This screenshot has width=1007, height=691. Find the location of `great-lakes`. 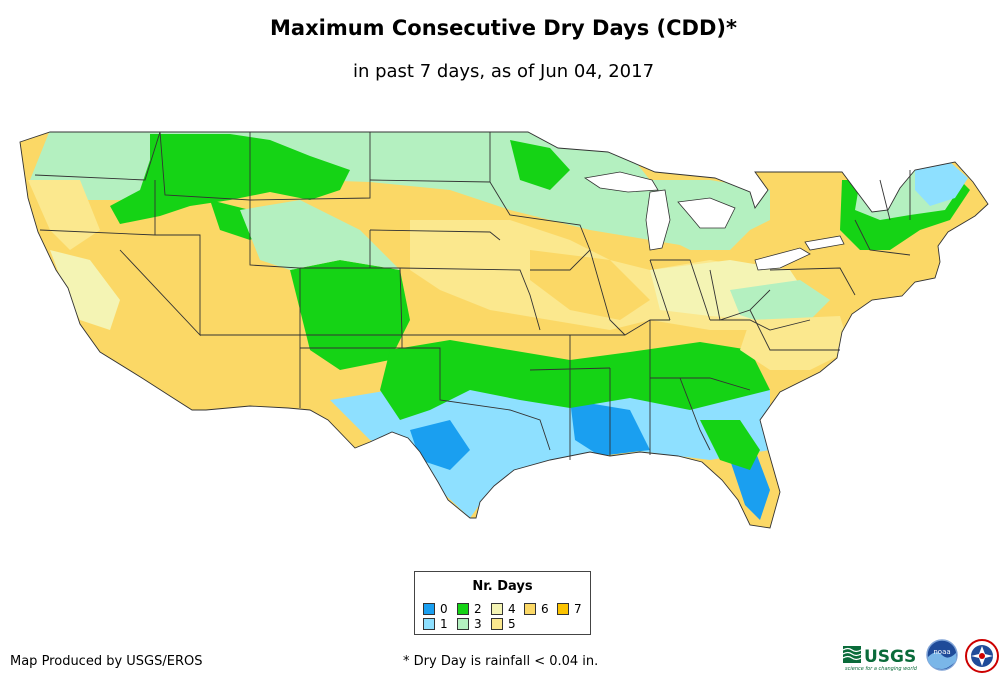

great-lakes is located at coordinates (714, 221).